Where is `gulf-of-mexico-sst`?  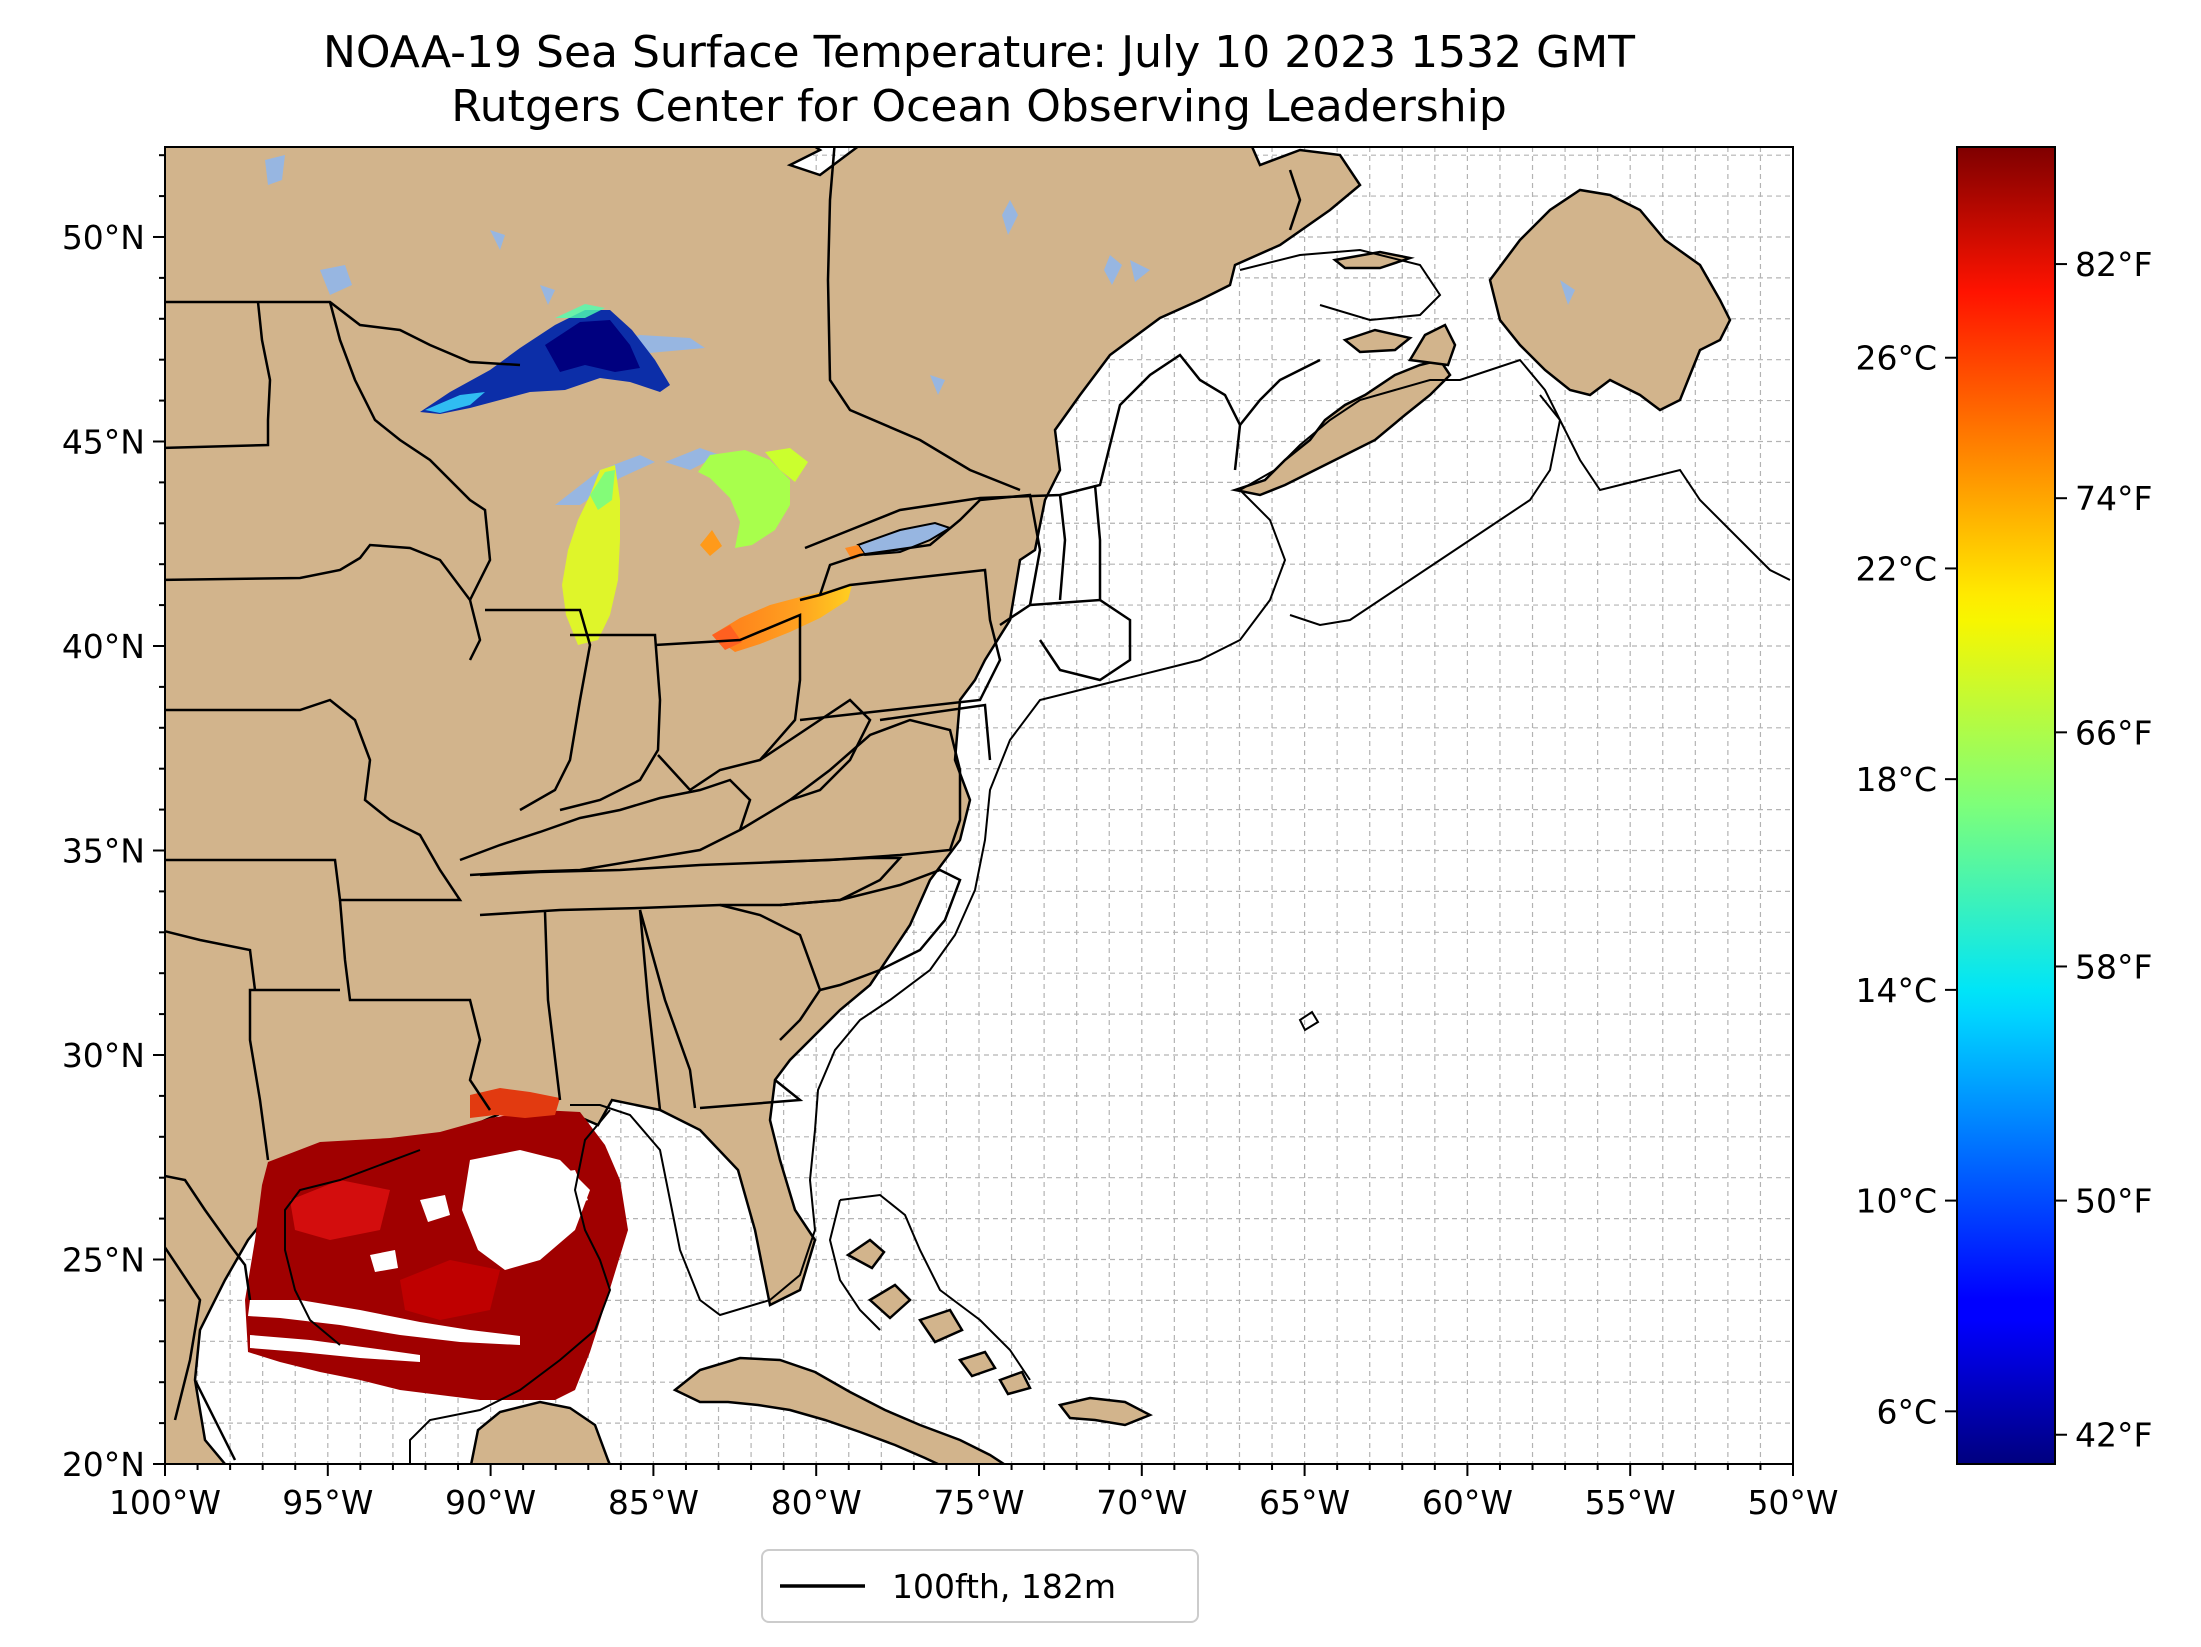 gulf-of-mexico-sst is located at coordinates (436, 1255).